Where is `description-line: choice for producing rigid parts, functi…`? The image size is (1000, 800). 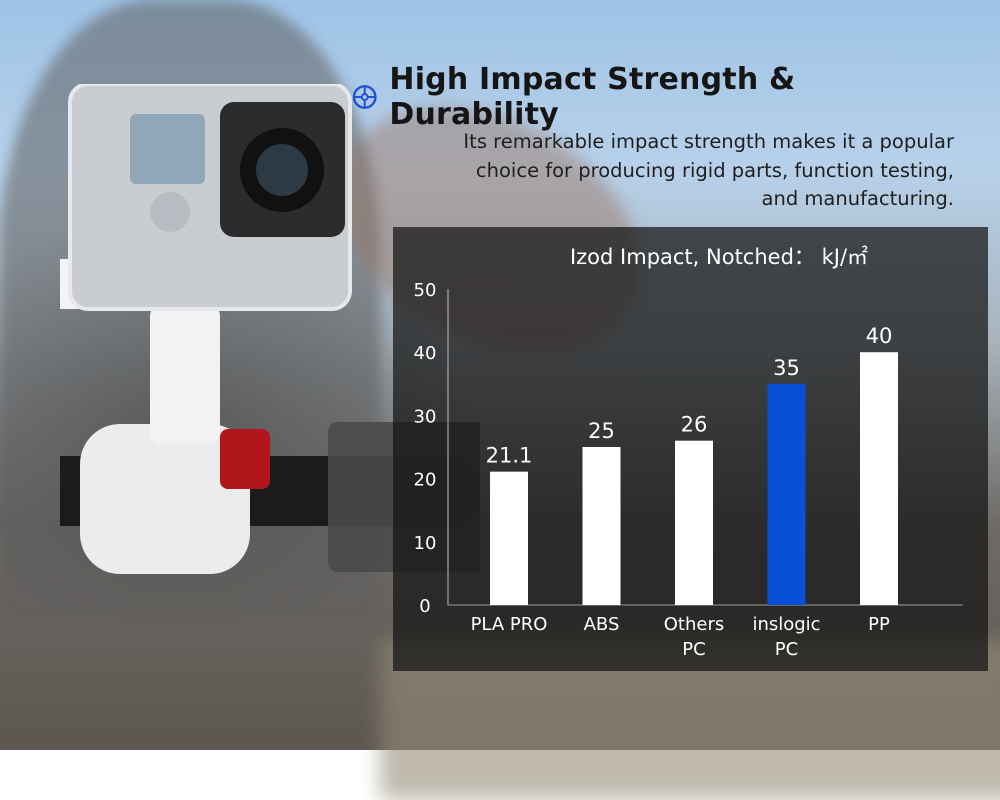 description-line: choice for producing rigid parts, functi… is located at coordinates (714, 170).